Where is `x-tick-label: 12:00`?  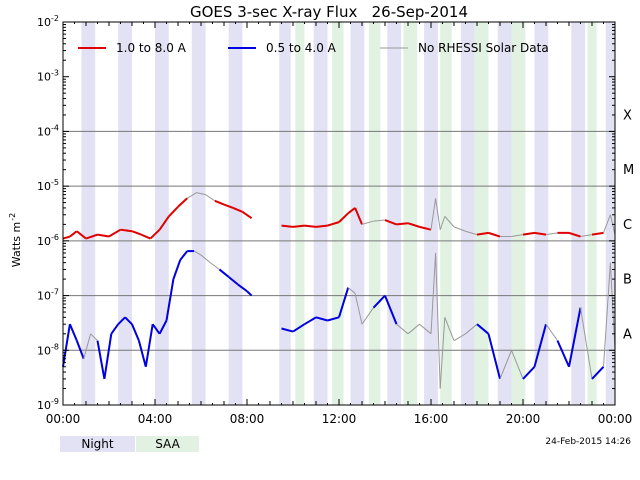
x-tick-label: 12:00 is located at coordinates (339, 419).